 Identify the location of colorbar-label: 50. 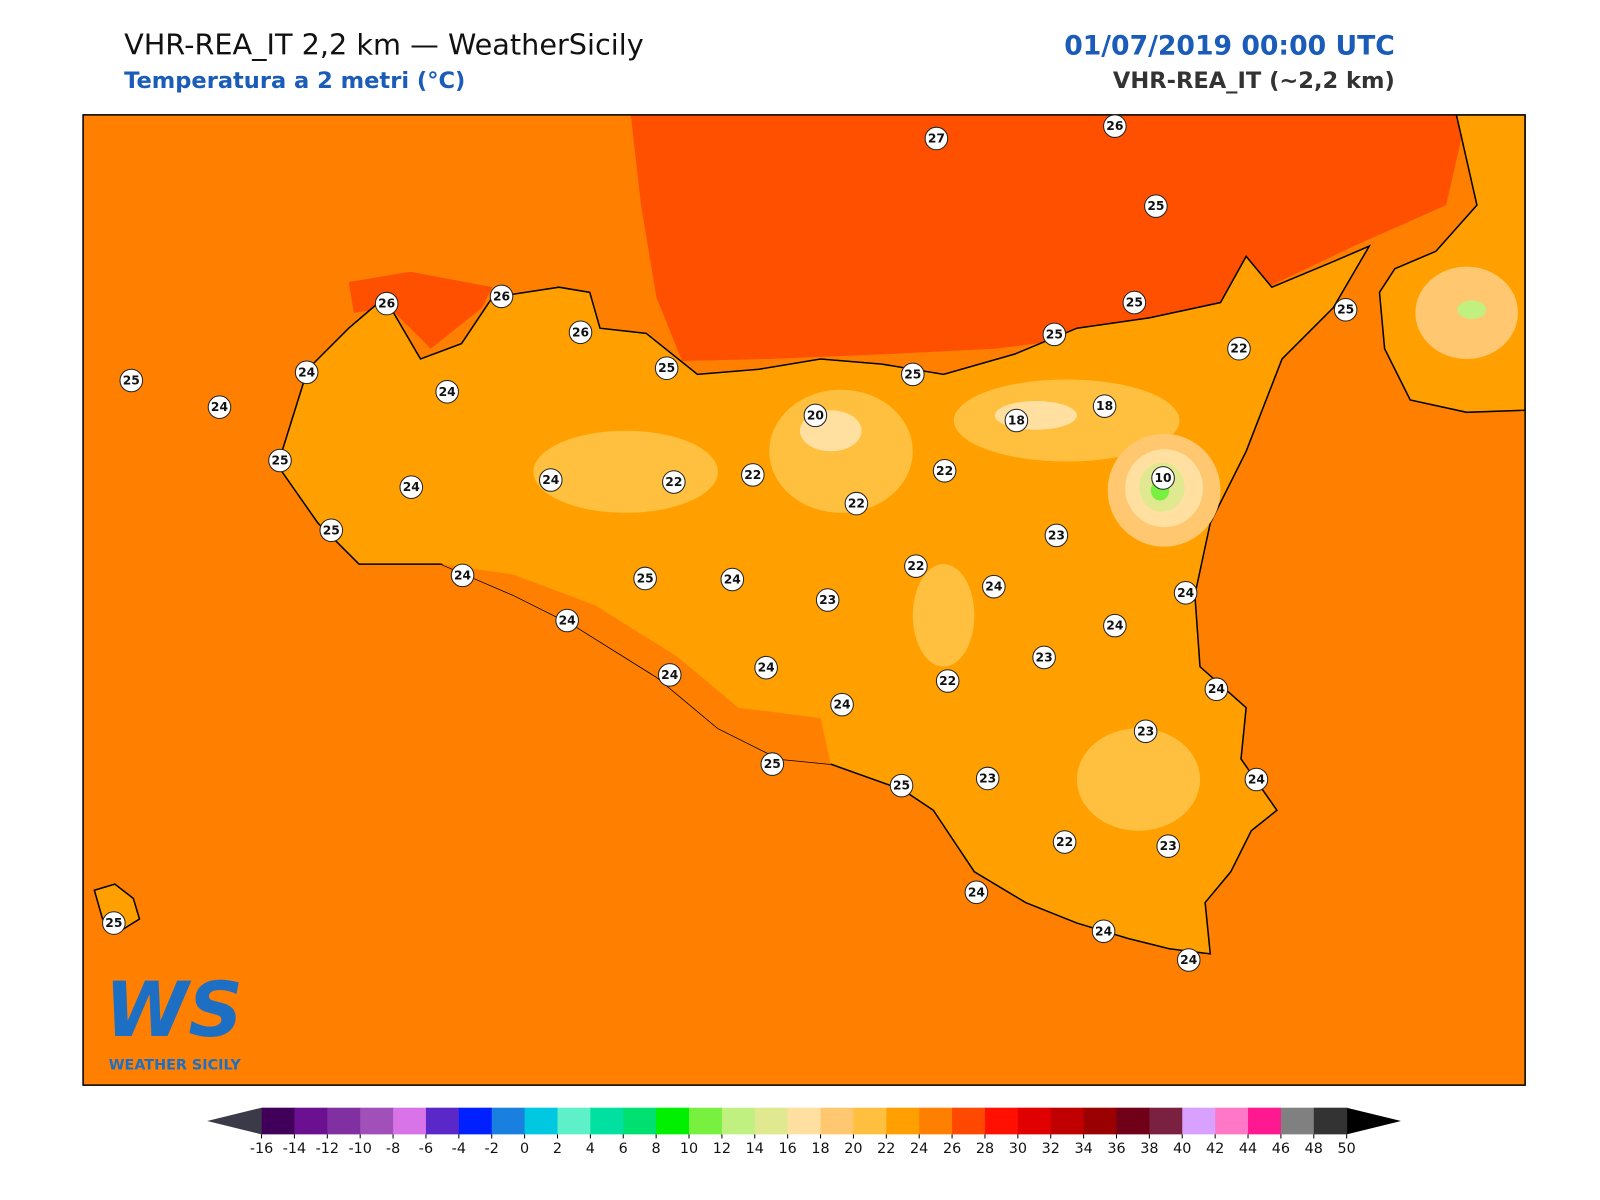
(1347, 1149).